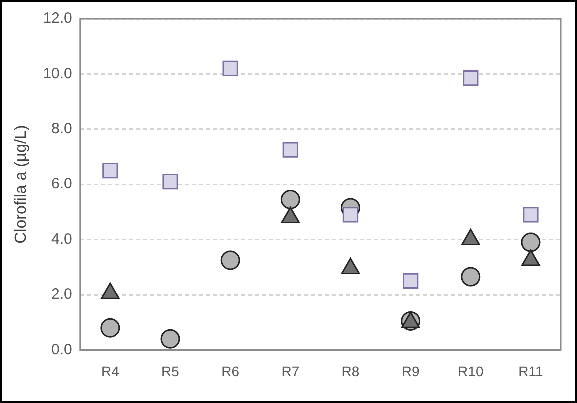  Describe the element at coordinates (57, 73) in the screenshot. I see `y-tick-label: 10.0` at that location.